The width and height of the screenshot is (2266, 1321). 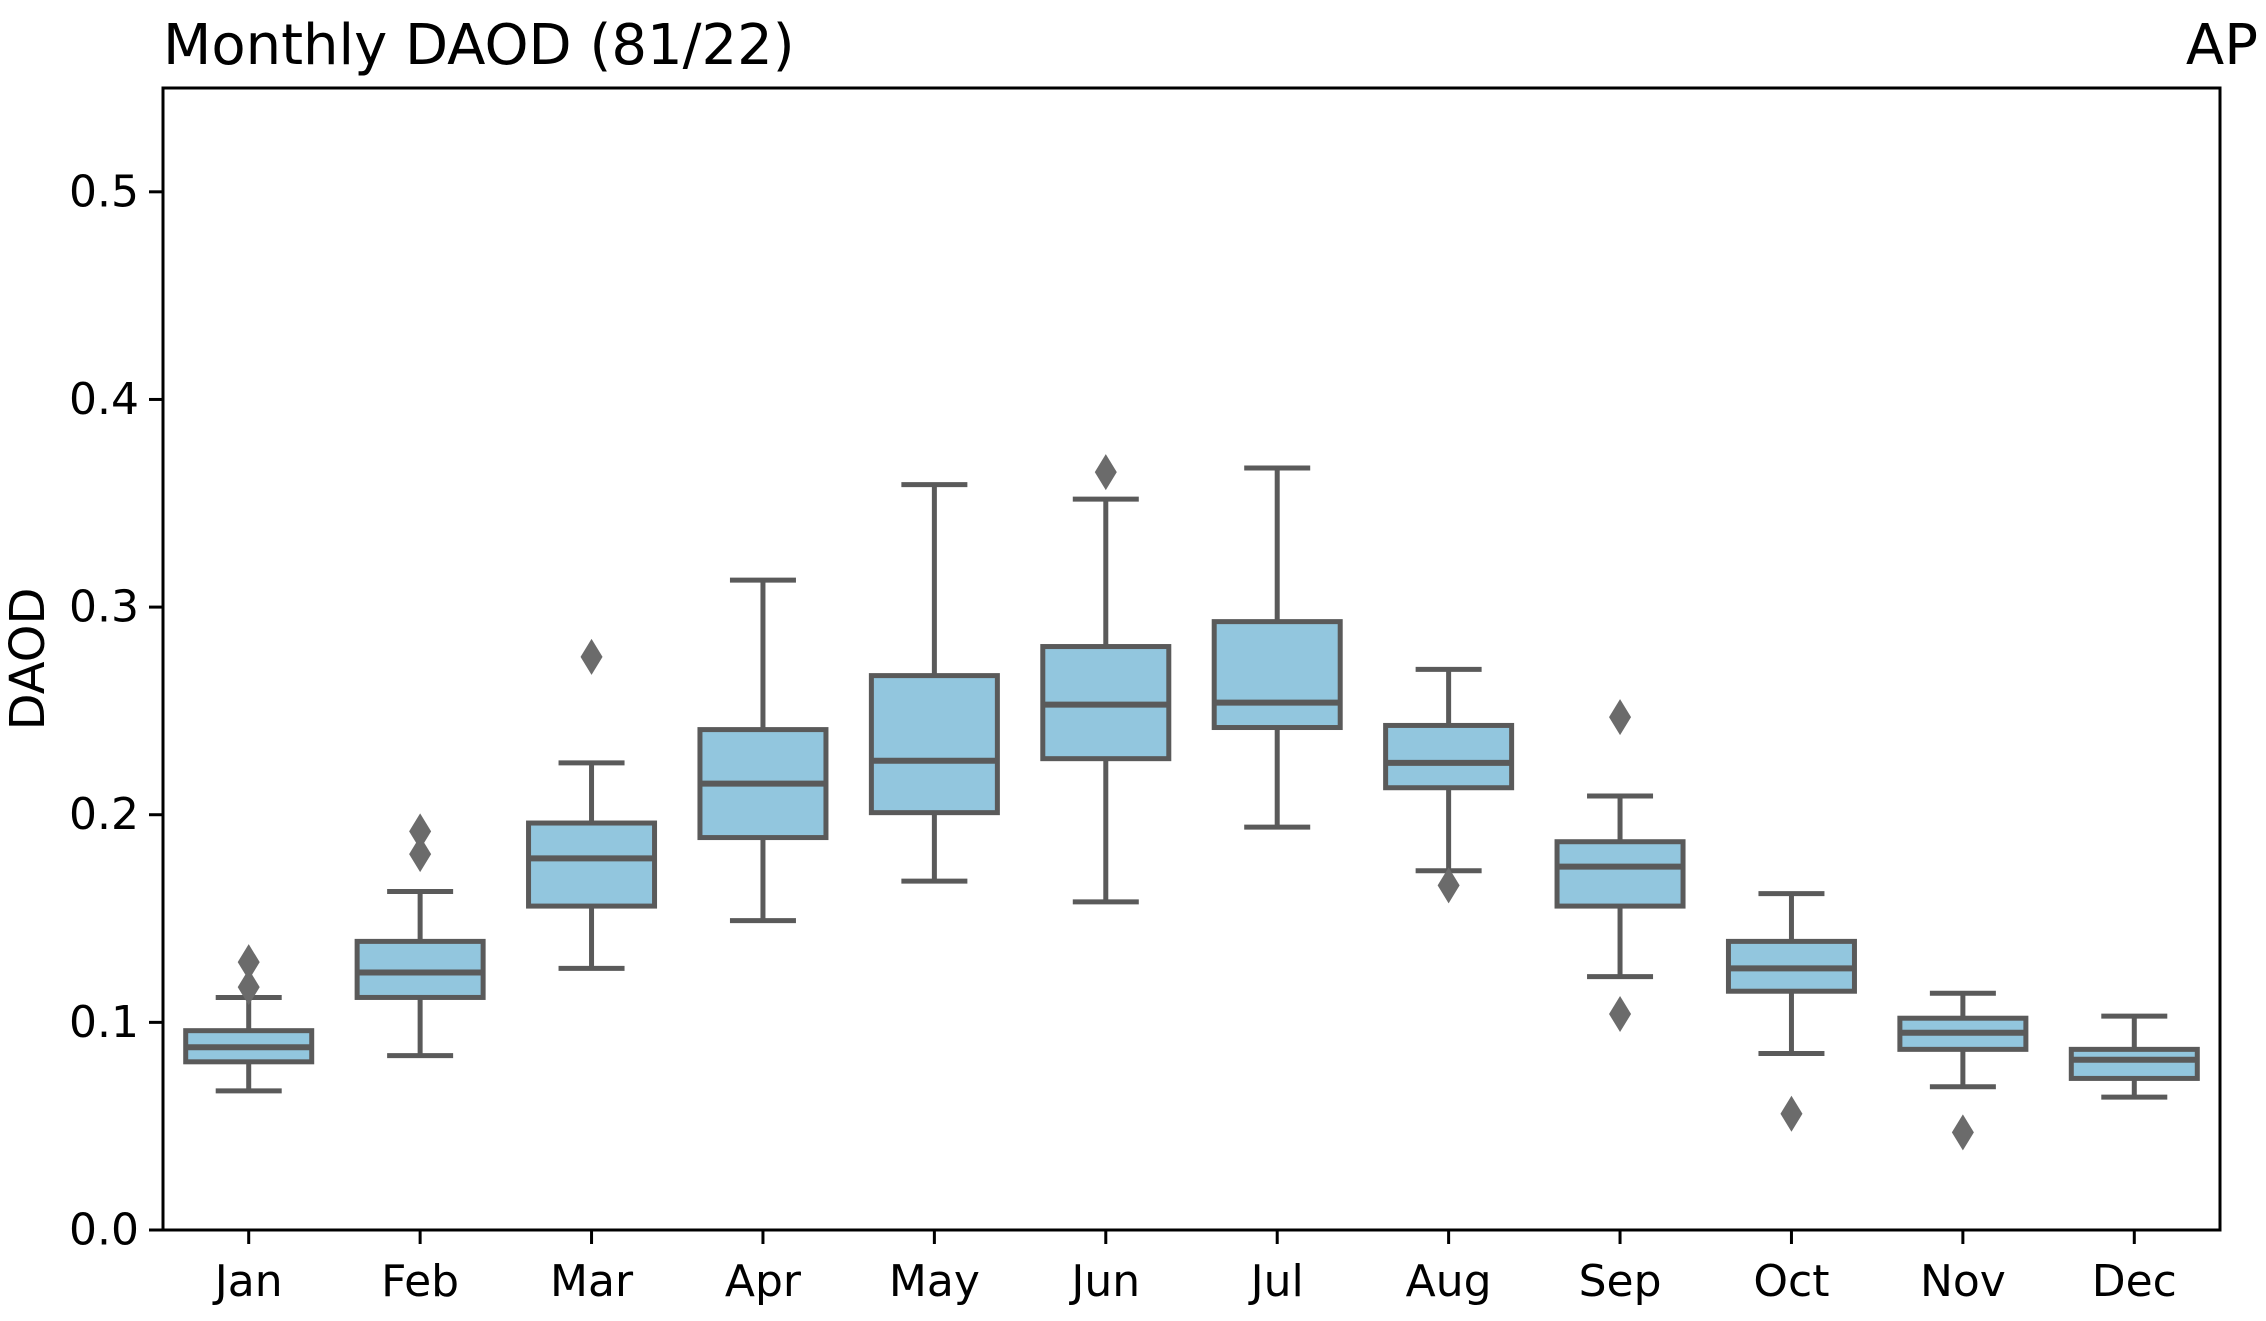 I want to click on x-tick-label: Sep, so click(x=1620, y=1281).